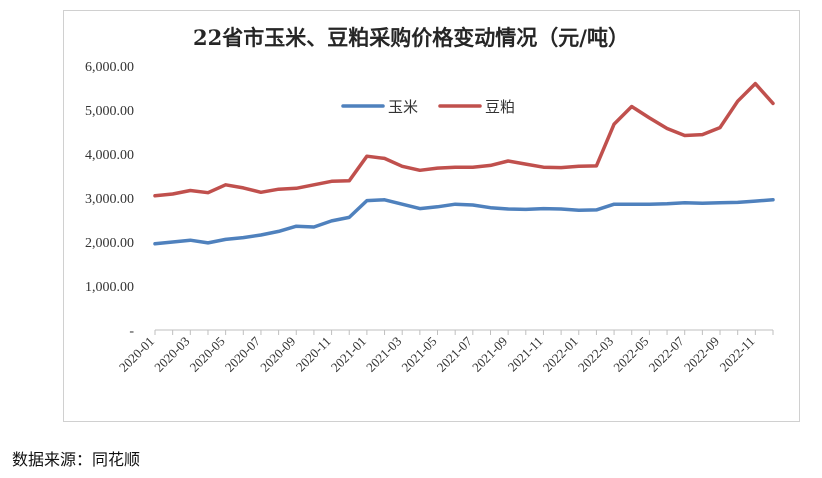  Describe the element at coordinates (109, 243) in the screenshot. I see `y-tick-label: 2,000.00` at that location.